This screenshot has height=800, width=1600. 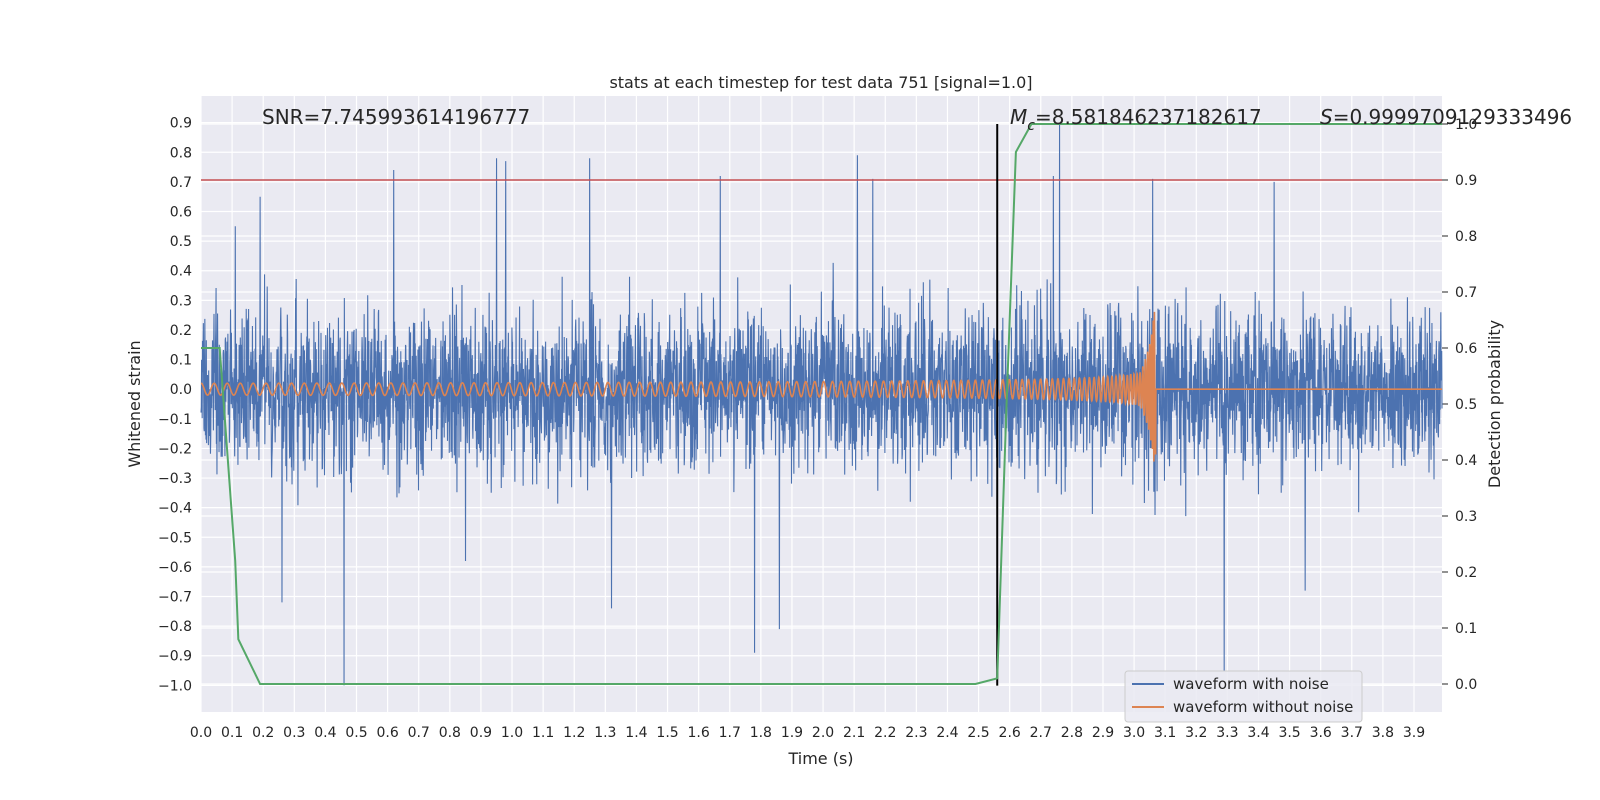 I want to click on y-tick-label: −0.3, so click(x=175, y=479).